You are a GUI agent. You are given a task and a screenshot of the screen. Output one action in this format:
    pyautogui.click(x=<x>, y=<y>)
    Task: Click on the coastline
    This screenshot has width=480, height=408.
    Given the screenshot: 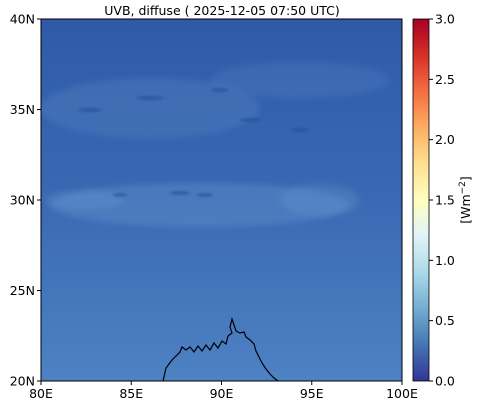 What is the action you would take?
    pyautogui.click(x=220, y=348)
    